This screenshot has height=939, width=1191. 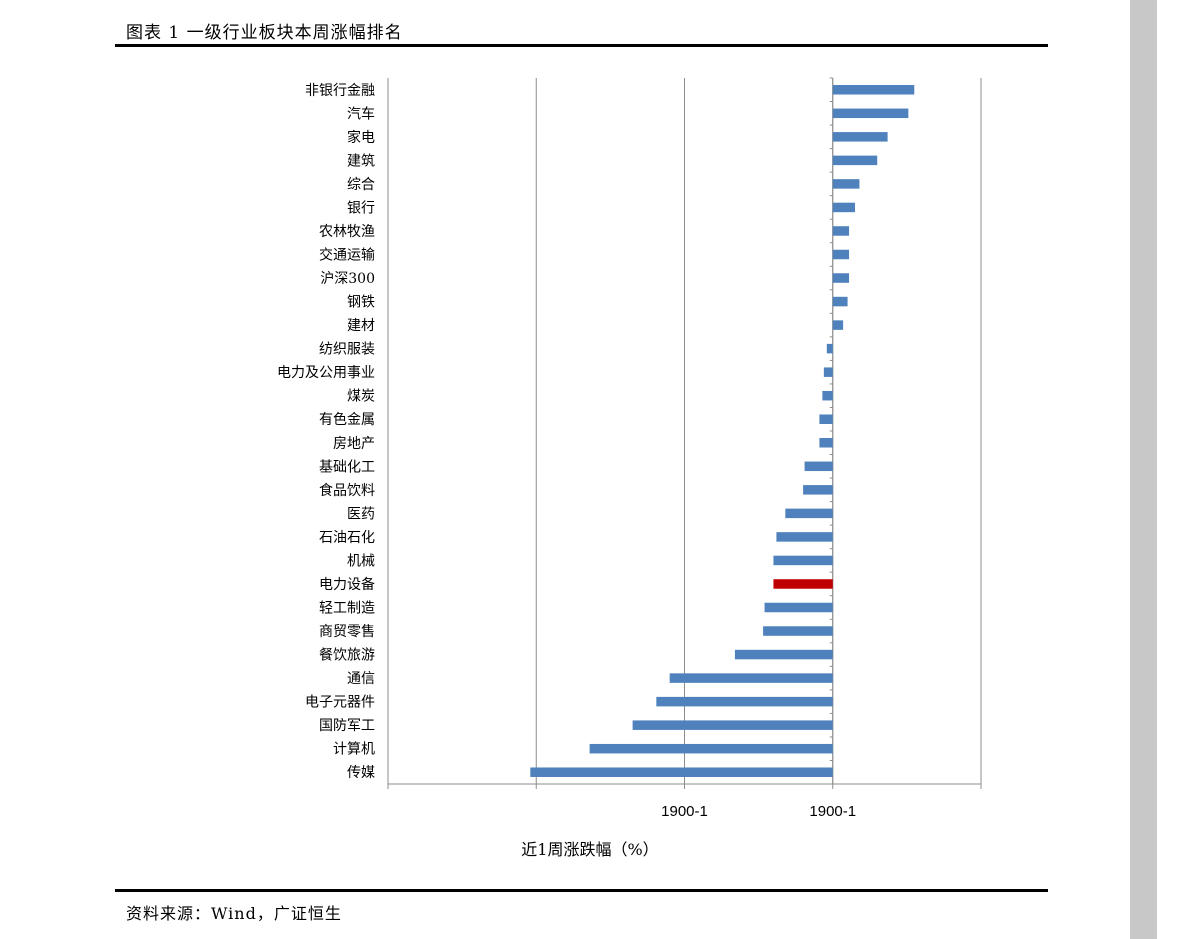 What do you see at coordinates (347, 632) in the screenshot?
I see `category-label: 商贸零售` at bounding box center [347, 632].